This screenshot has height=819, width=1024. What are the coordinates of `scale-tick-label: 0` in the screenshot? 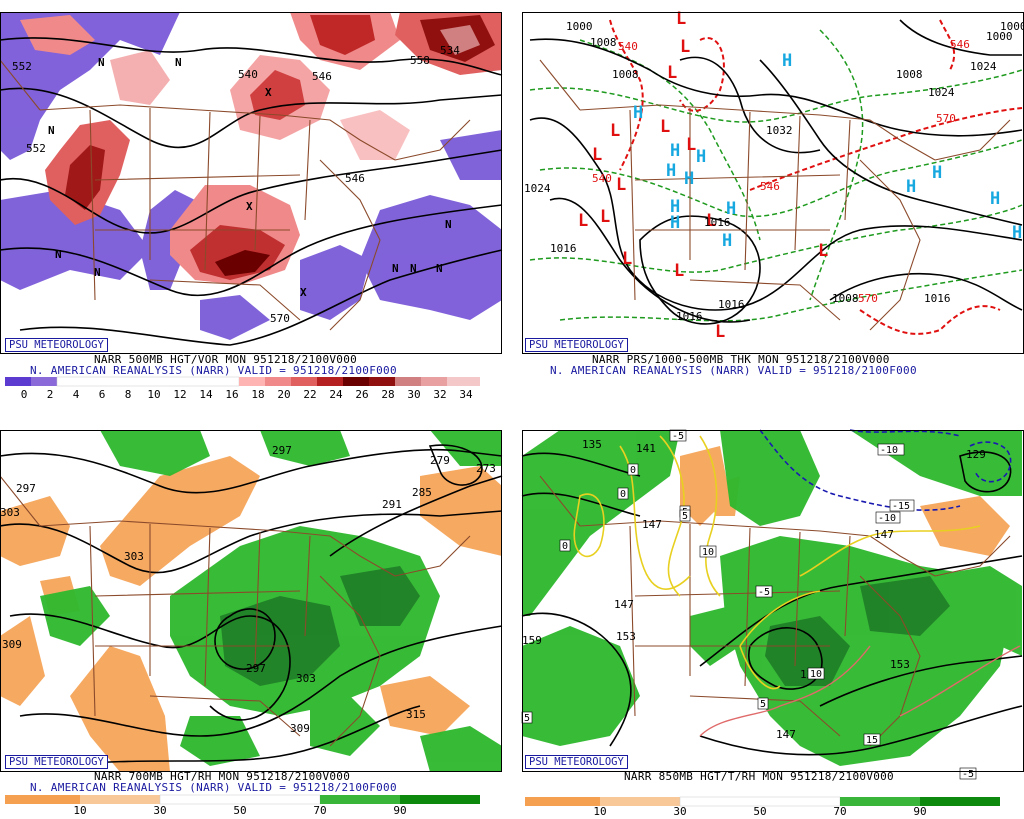 It's located at (24, 394).